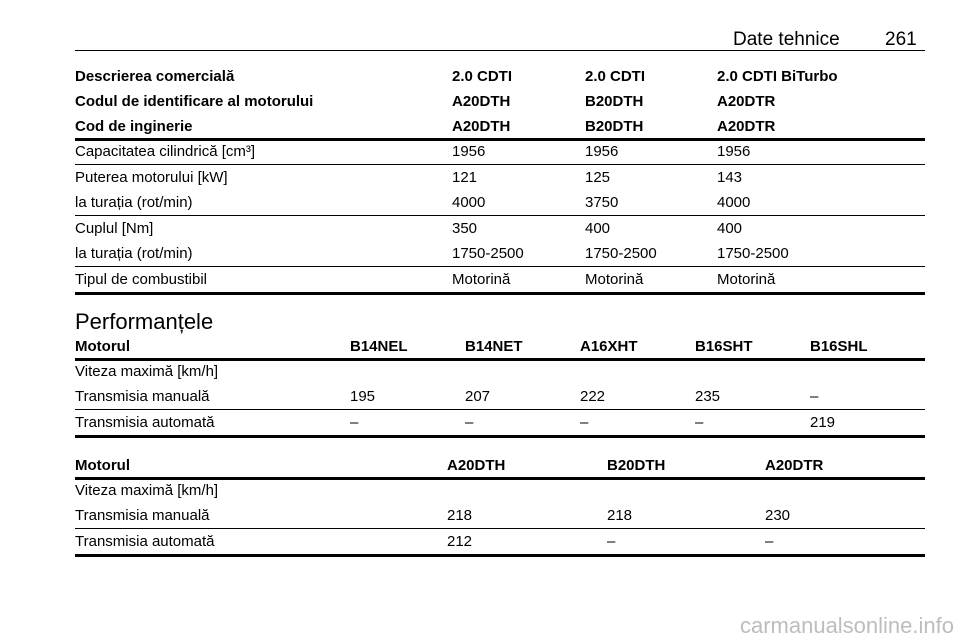 The width and height of the screenshot is (960, 642). Describe the element at coordinates (144, 321) in the screenshot. I see `section-heading: Performanțele` at that location.